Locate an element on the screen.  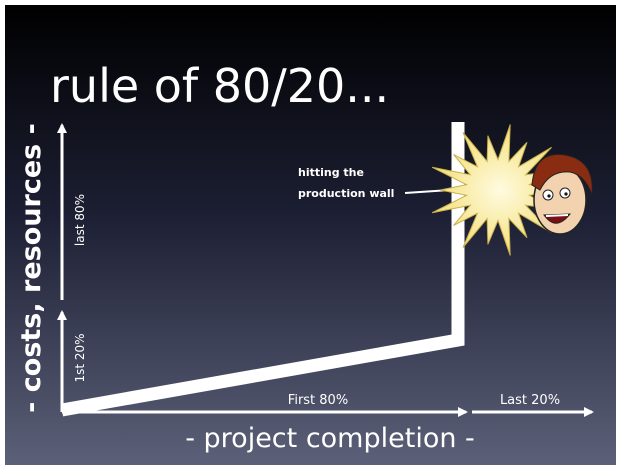
annotation-line: hitting the is located at coordinates (331, 172).